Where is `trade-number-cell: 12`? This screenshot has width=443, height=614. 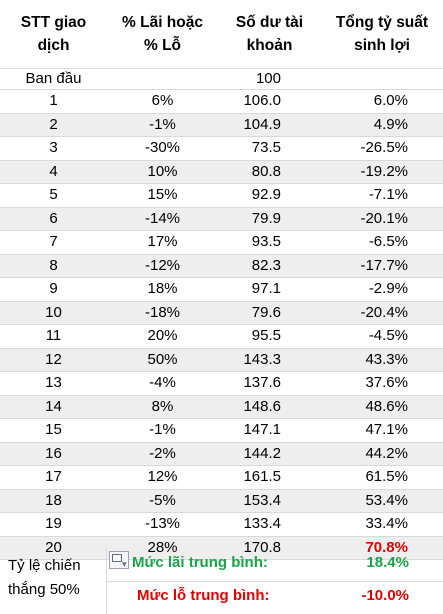
trade-number-cell: 12 is located at coordinates (53, 360).